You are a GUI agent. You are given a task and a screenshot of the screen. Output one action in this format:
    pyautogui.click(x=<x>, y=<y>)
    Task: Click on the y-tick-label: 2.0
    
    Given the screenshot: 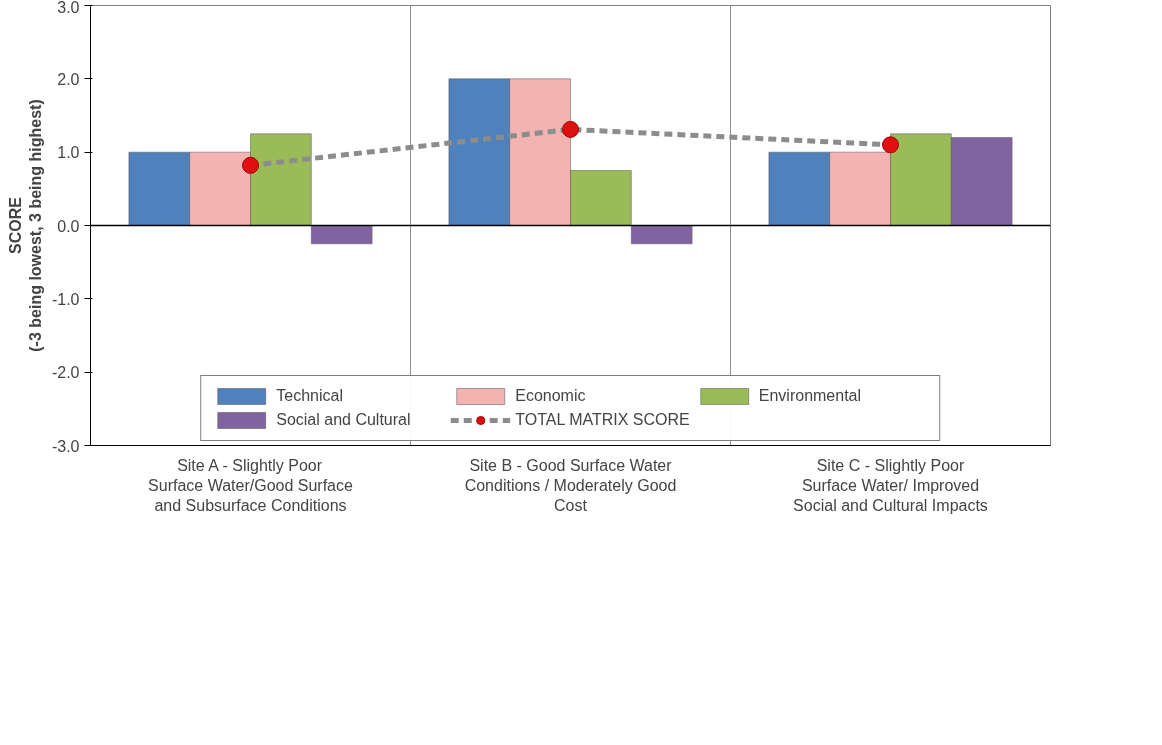 What is the action you would take?
    pyautogui.click(x=68, y=79)
    